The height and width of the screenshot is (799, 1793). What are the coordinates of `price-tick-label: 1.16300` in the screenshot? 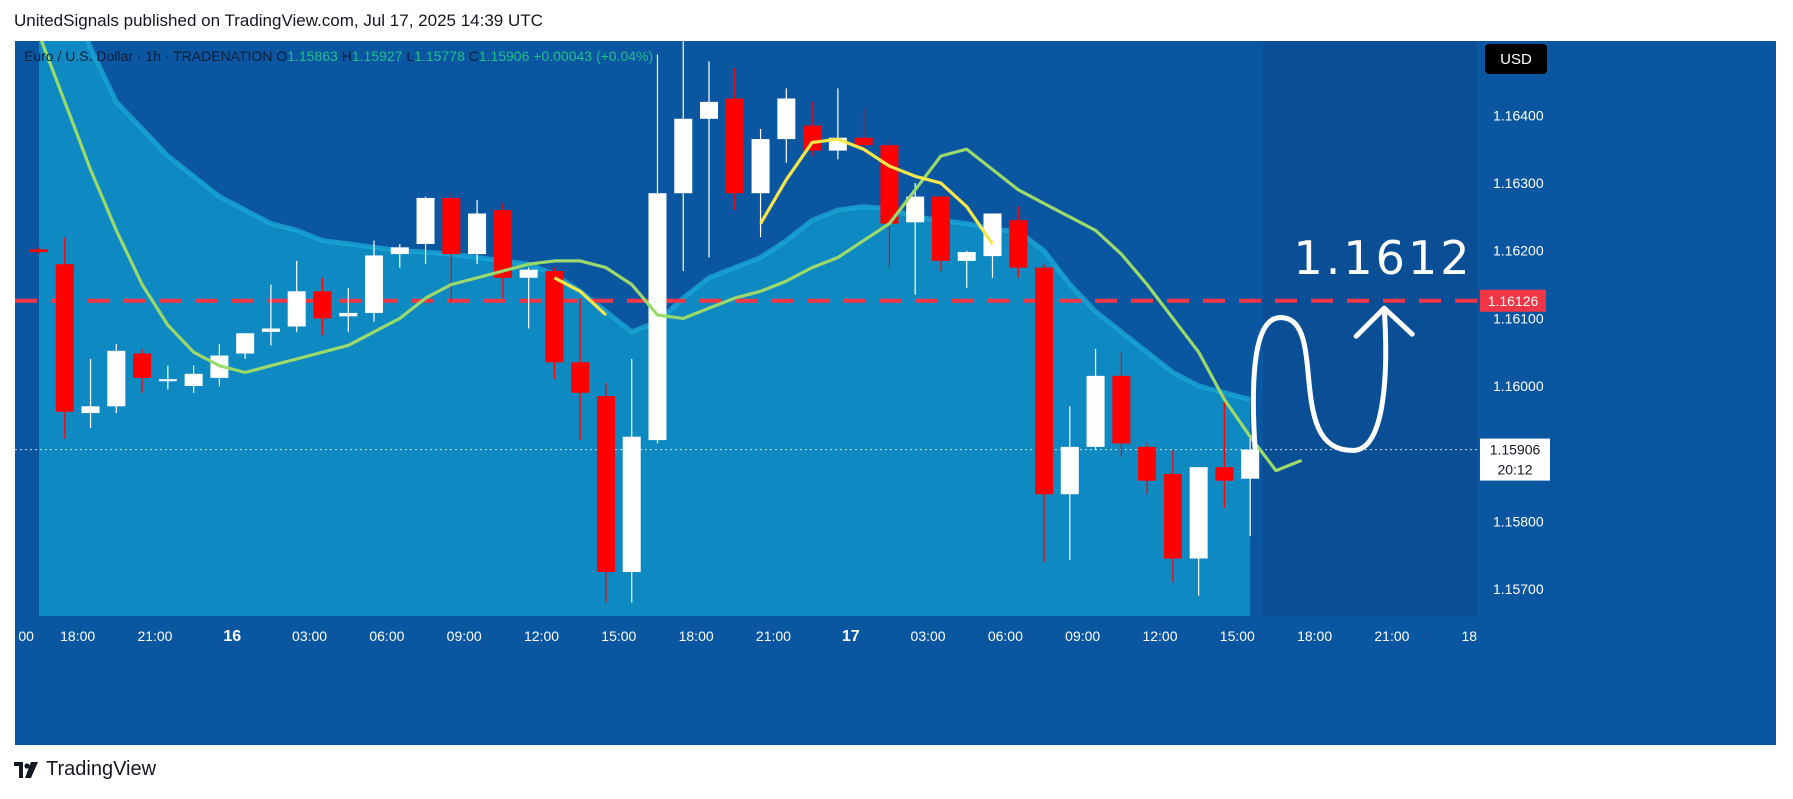 It's located at (1518, 183).